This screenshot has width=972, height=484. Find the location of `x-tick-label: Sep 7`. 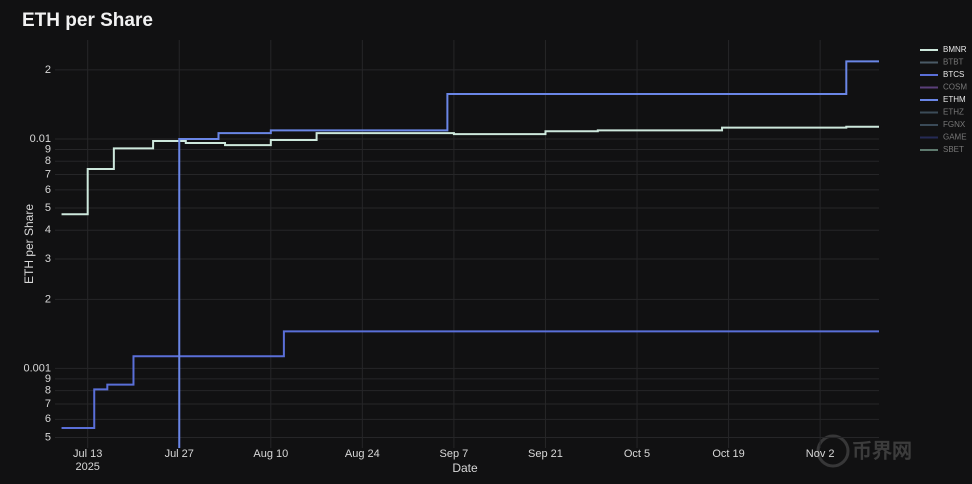

x-tick-label: Sep 7 is located at coordinates (454, 454).